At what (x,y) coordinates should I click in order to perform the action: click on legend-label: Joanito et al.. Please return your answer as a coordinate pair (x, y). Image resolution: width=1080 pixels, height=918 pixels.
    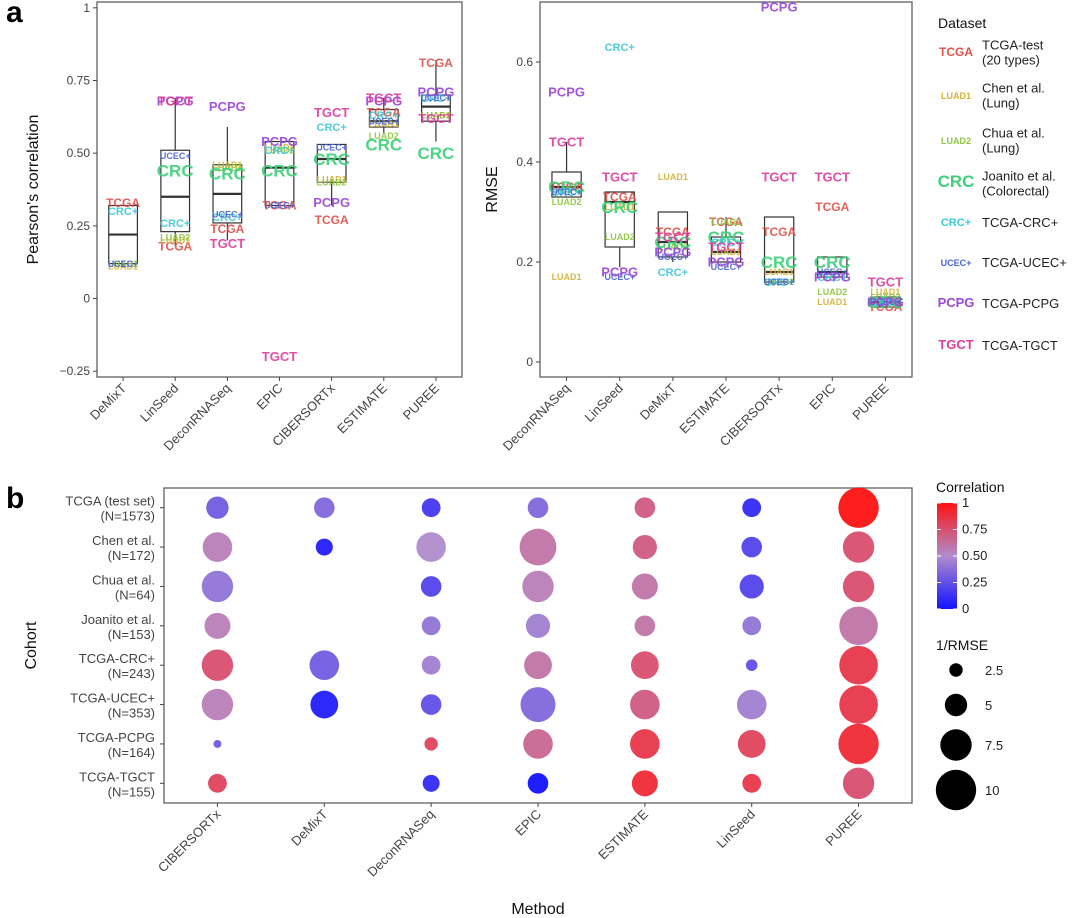
    Looking at the image, I should click on (1019, 176).